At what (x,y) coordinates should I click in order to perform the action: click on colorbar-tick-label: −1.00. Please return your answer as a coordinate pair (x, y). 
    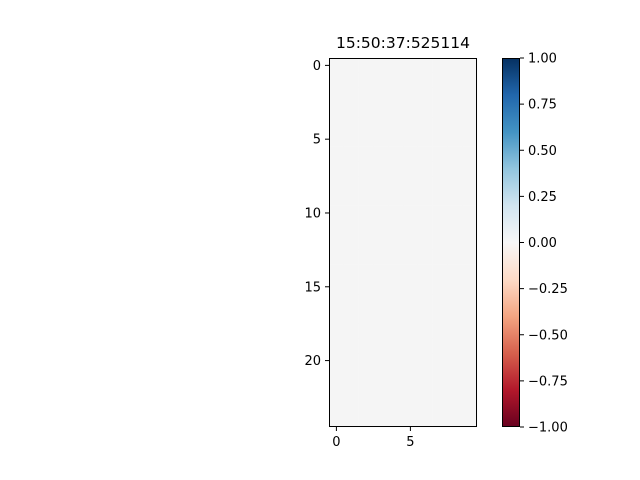
    Looking at the image, I should click on (548, 428).